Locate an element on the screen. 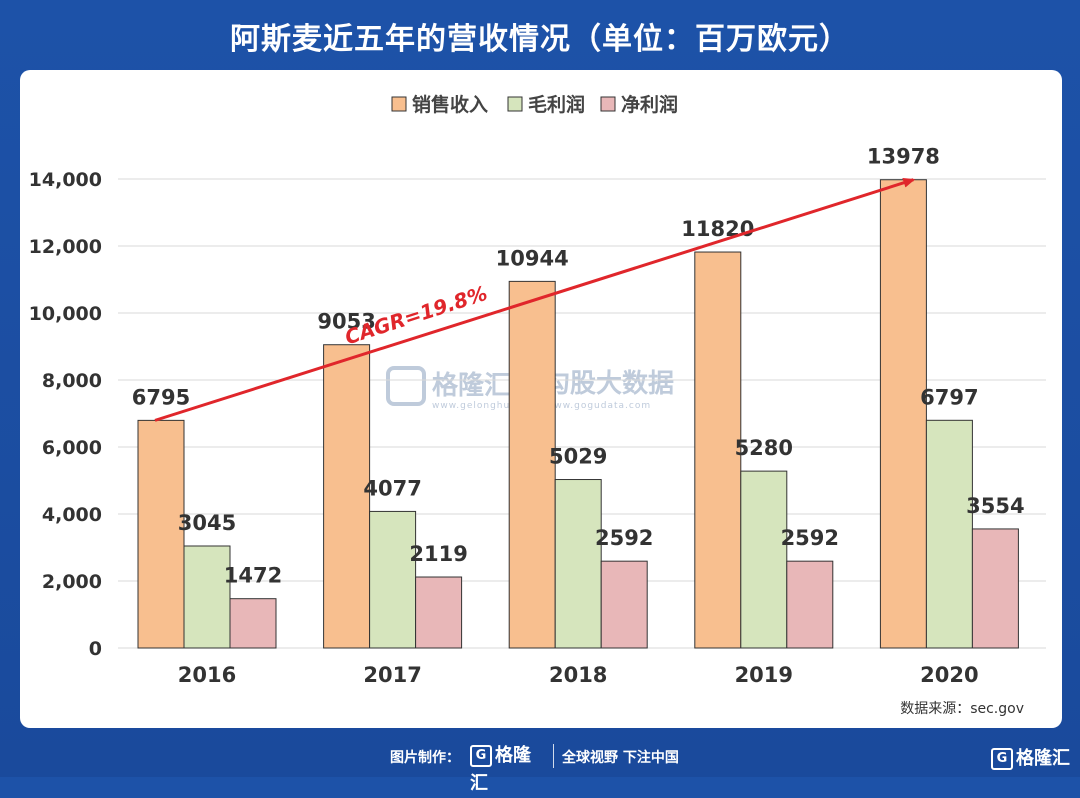 The height and width of the screenshot is (798, 1080). footer-slogan: 全球视野 下注中国 is located at coordinates (620, 758).